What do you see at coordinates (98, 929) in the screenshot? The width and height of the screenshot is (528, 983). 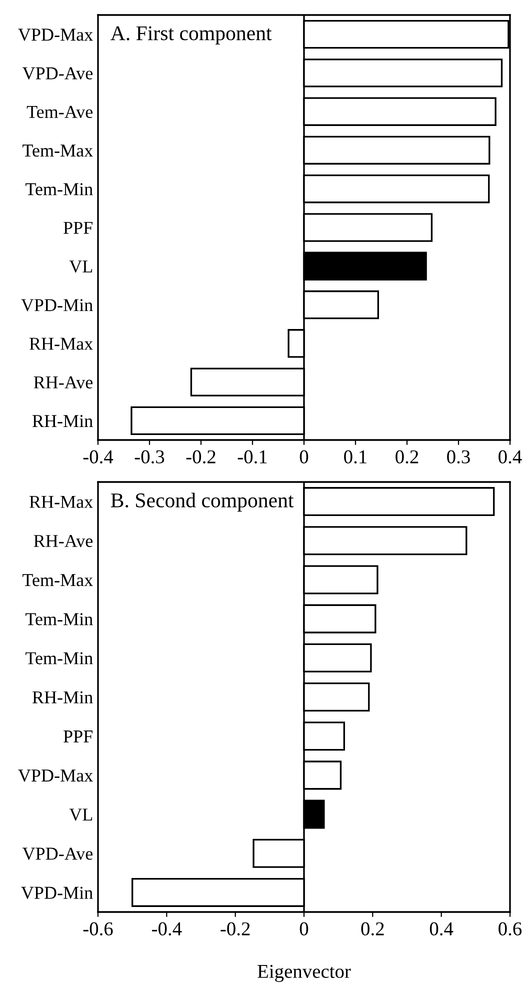 I see `x-tick-label: -0.6` at bounding box center [98, 929].